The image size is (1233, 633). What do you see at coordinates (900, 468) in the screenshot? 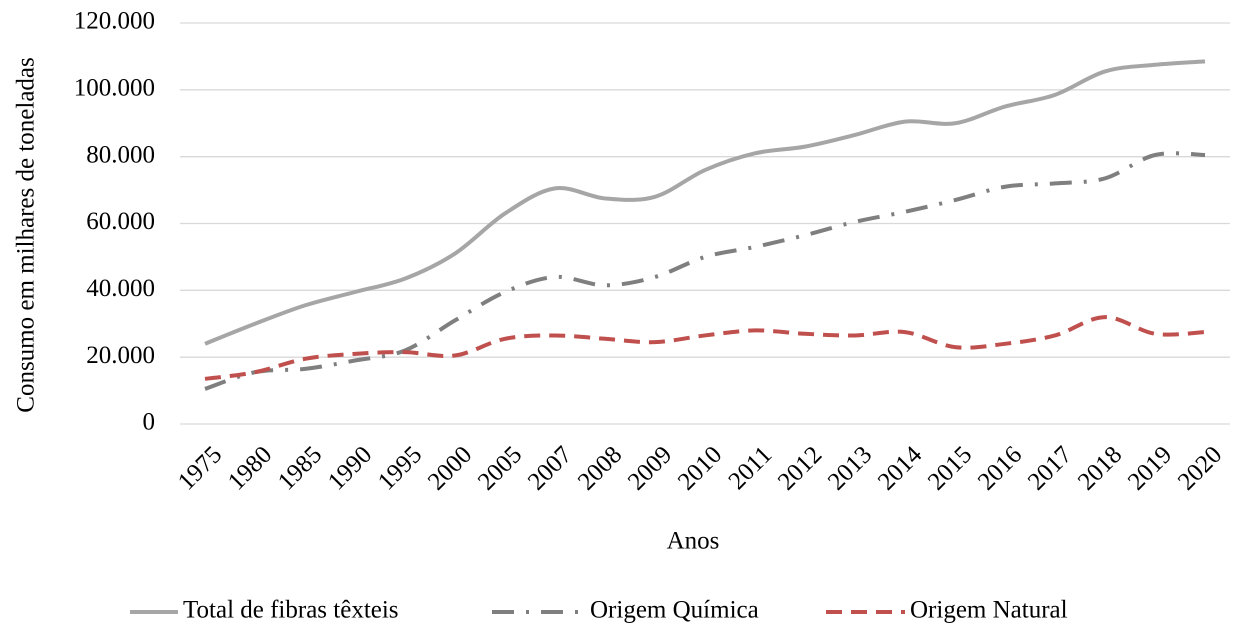
I see `x-tick-label: 2014` at bounding box center [900, 468].